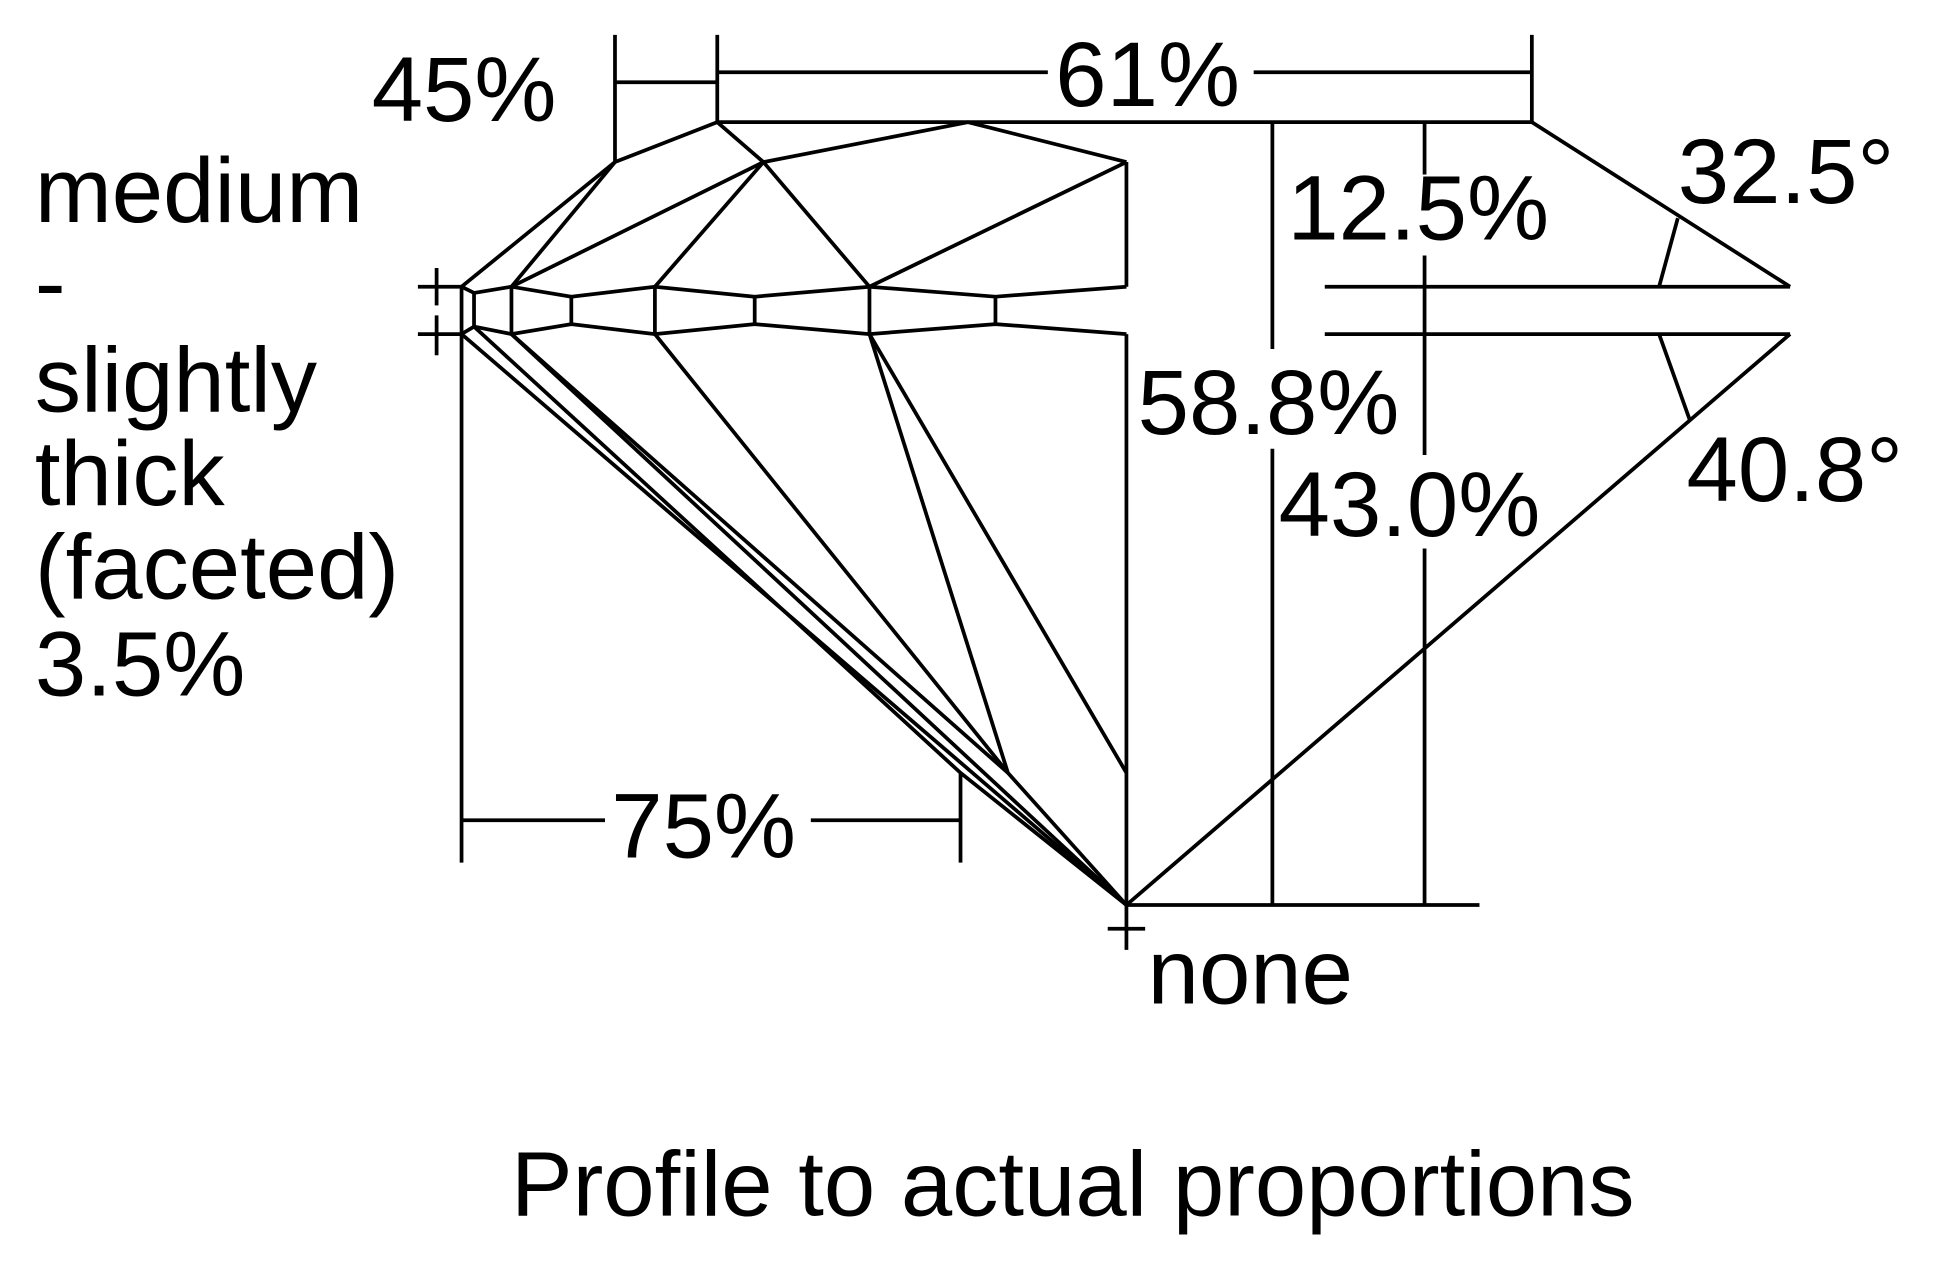 This screenshot has height=1274, width=1946. I want to click on girdle-label-line: slightly, so click(176, 379).